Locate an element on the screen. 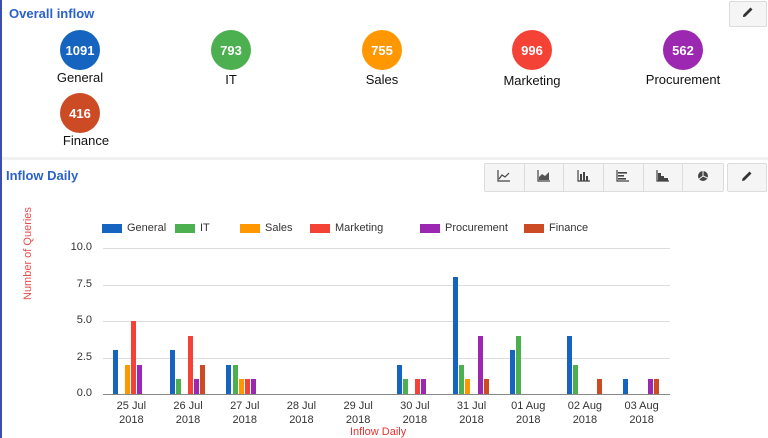  x-tick-label: 25 Jul 2018 is located at coordinates (131, 413).